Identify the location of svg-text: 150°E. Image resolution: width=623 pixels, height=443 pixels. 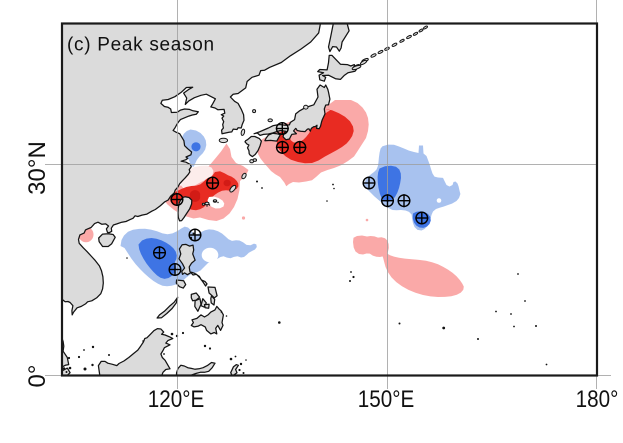
(386, 399).